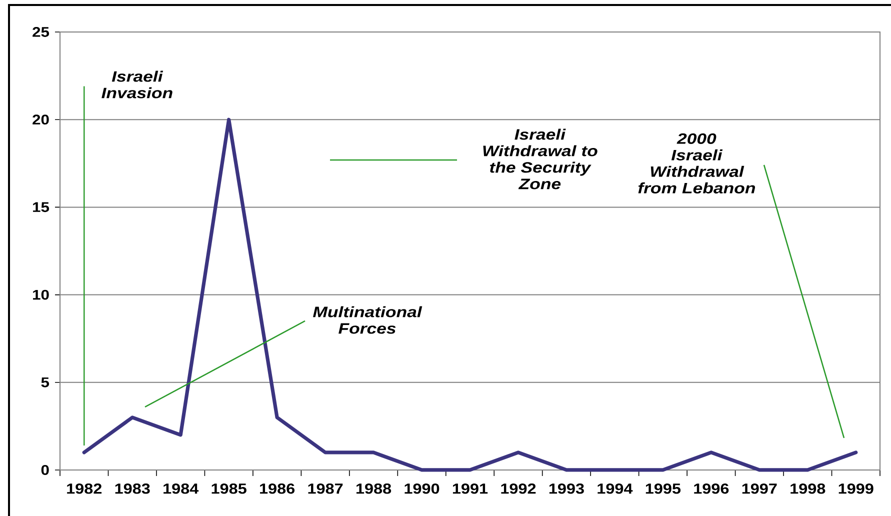  I want to click on x-tick-label: 1983, so click(132, 489).